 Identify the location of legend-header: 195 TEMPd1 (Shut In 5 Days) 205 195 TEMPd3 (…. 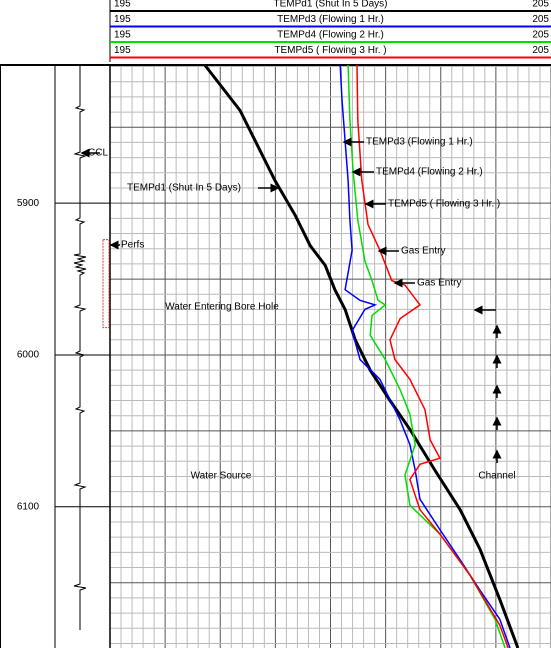
(330, 31).